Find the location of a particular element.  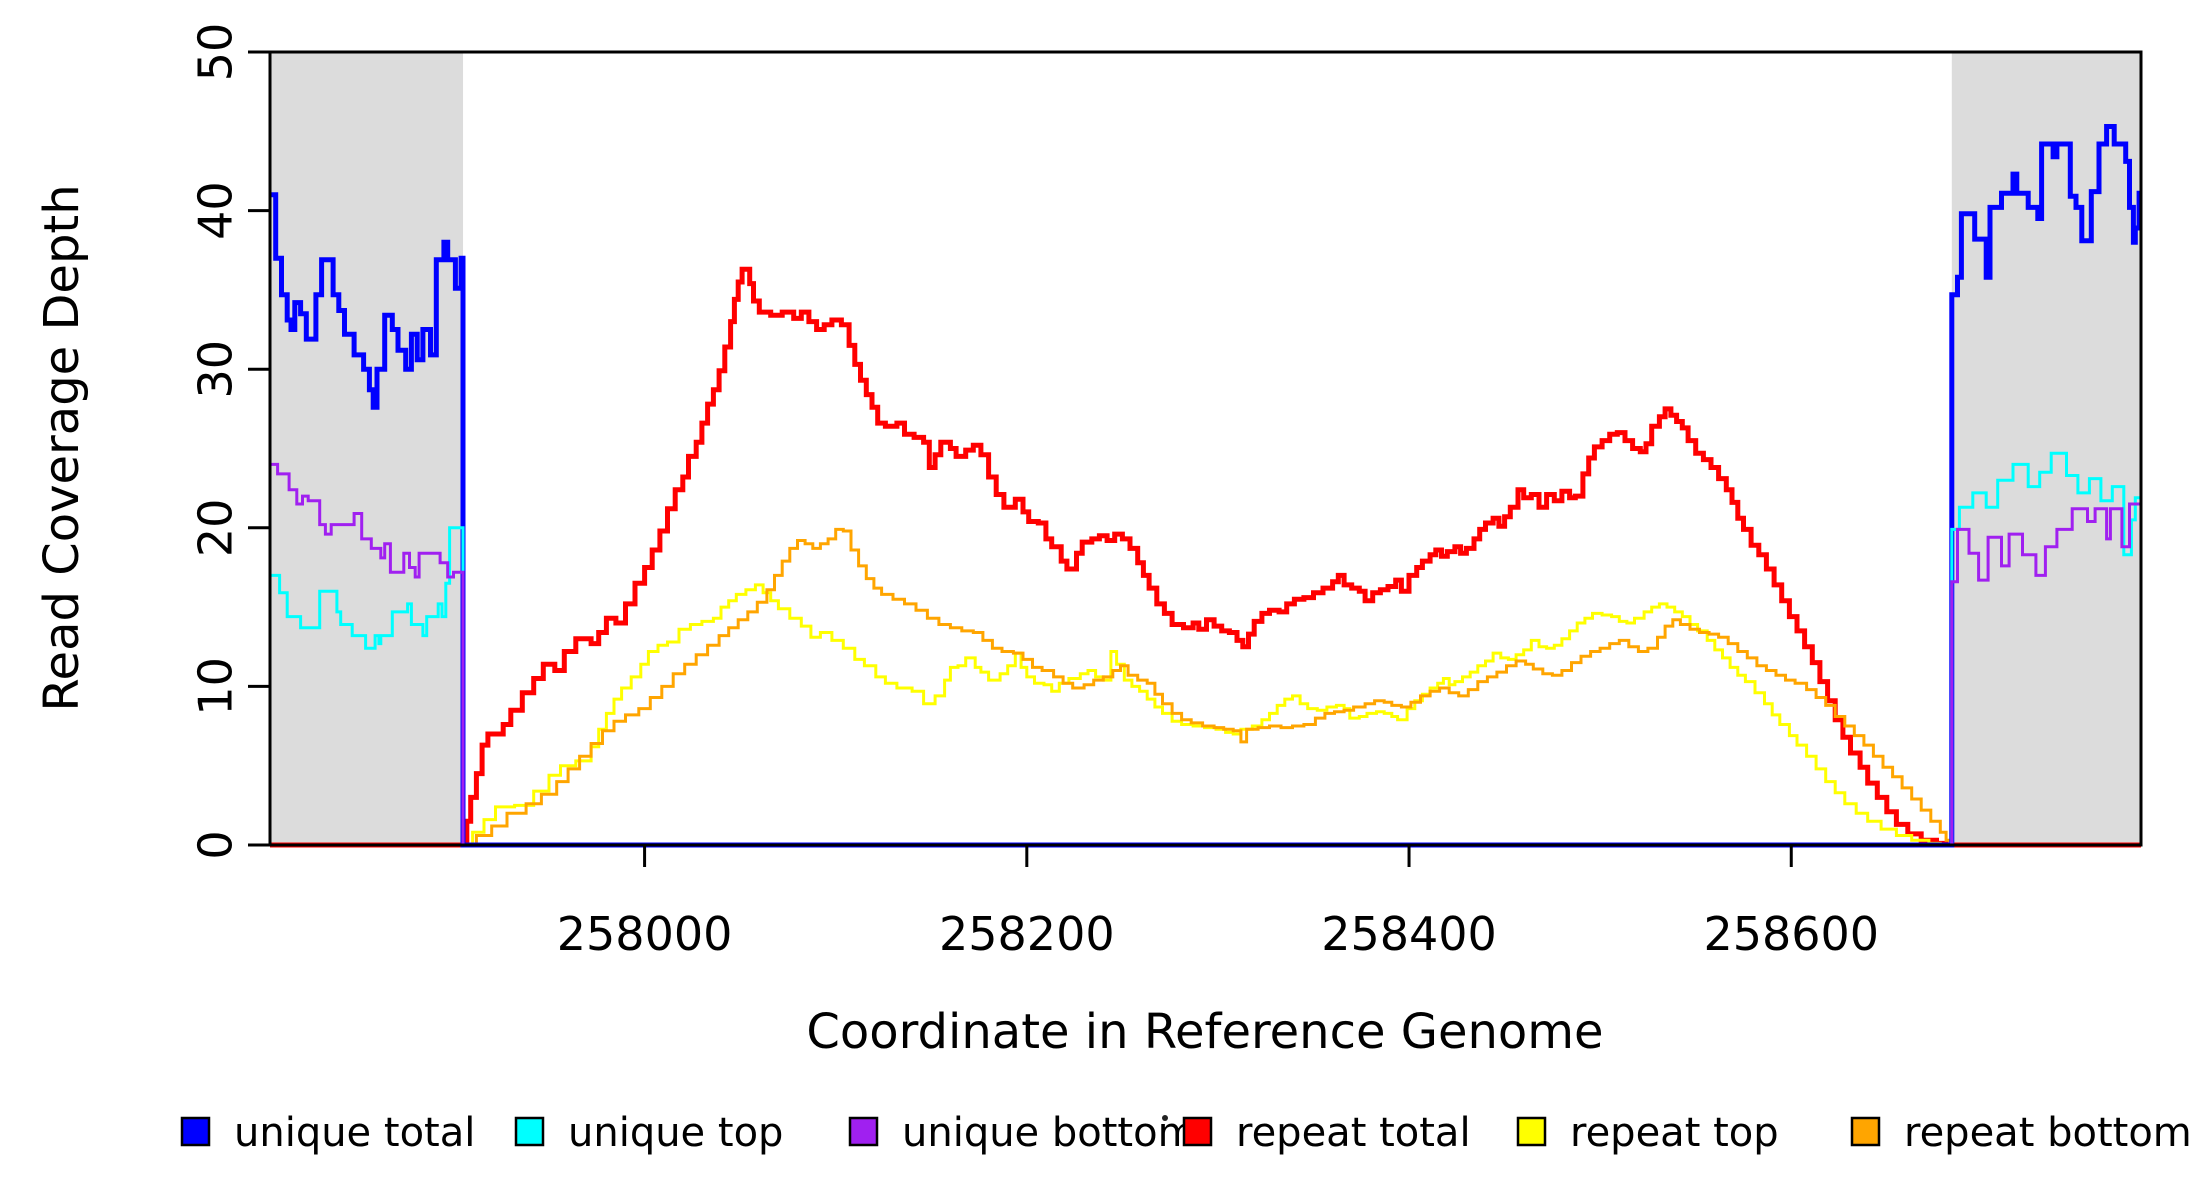

legend-item-unique-bottom: unique bottom is located at coordinates (1022, 1133).